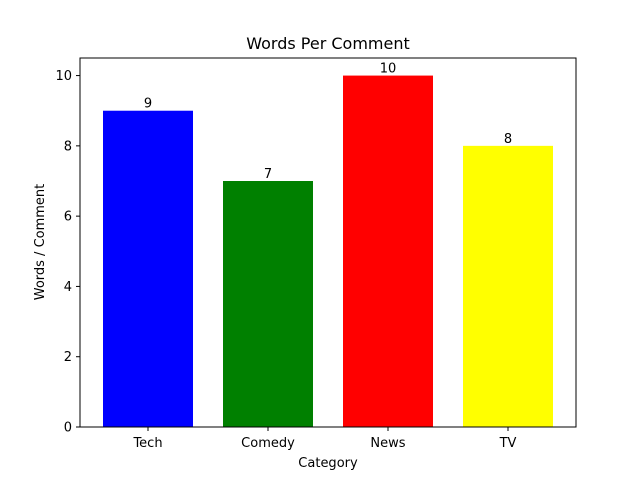 Image resolution: width=640 pixels, height=480 pixels. Describe the element at coordinates (328, 463) in the screenshot. I see `x-axis-label: Category` at that location.